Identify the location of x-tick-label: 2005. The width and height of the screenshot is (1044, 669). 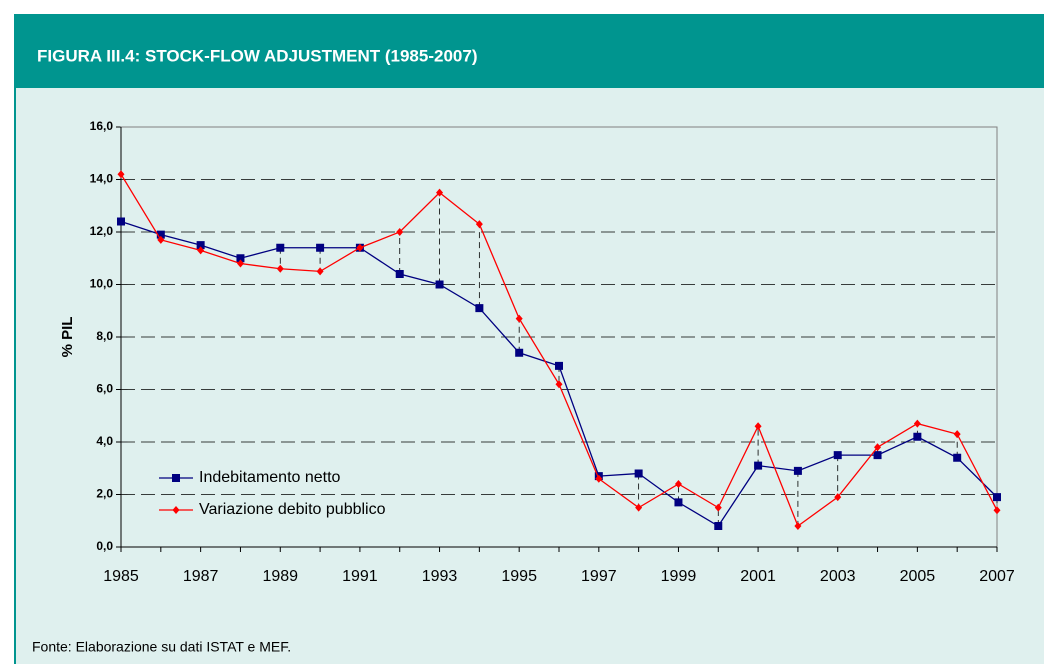
(918, 576).